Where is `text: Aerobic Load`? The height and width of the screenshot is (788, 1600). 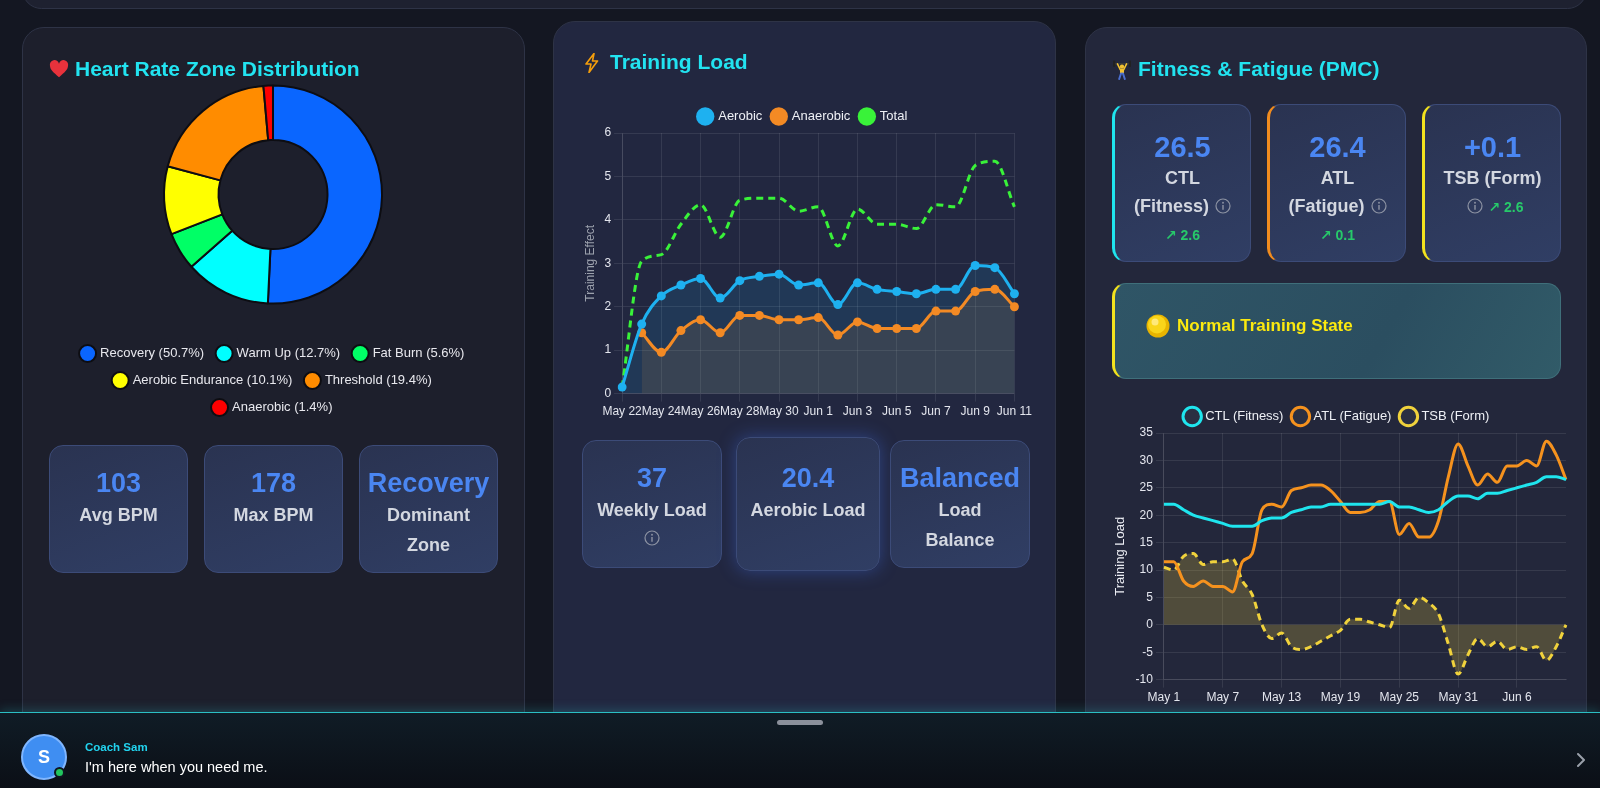
text: Aerobic Load is located at coordinates (808, 510).